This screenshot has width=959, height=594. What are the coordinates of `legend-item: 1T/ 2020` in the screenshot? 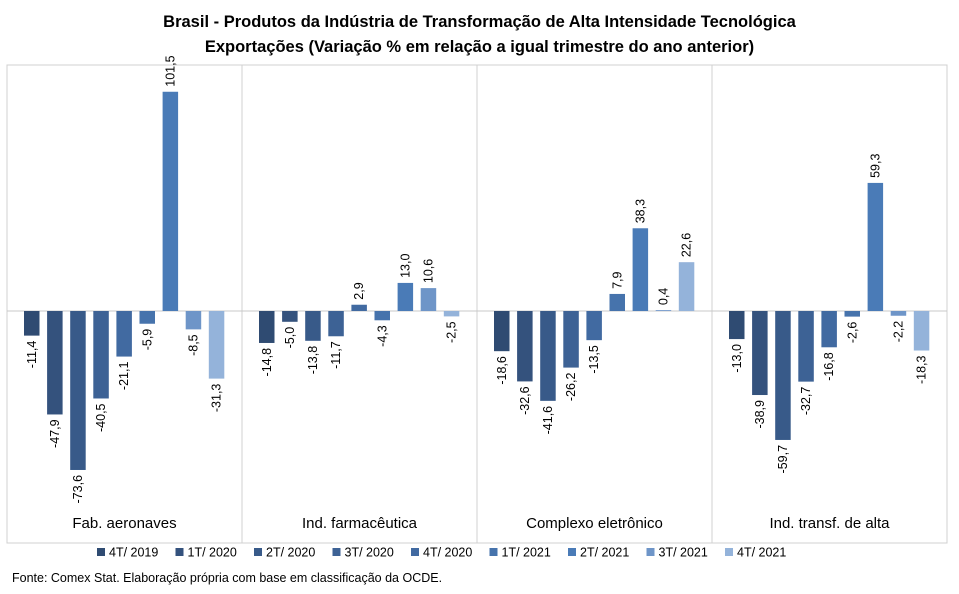 It's located at (206, 553).